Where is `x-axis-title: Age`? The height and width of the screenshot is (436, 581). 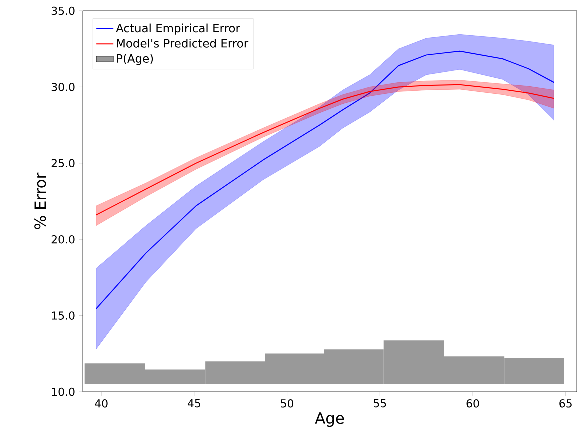 x-axis-title: Age is located at coordinates (329, 420).